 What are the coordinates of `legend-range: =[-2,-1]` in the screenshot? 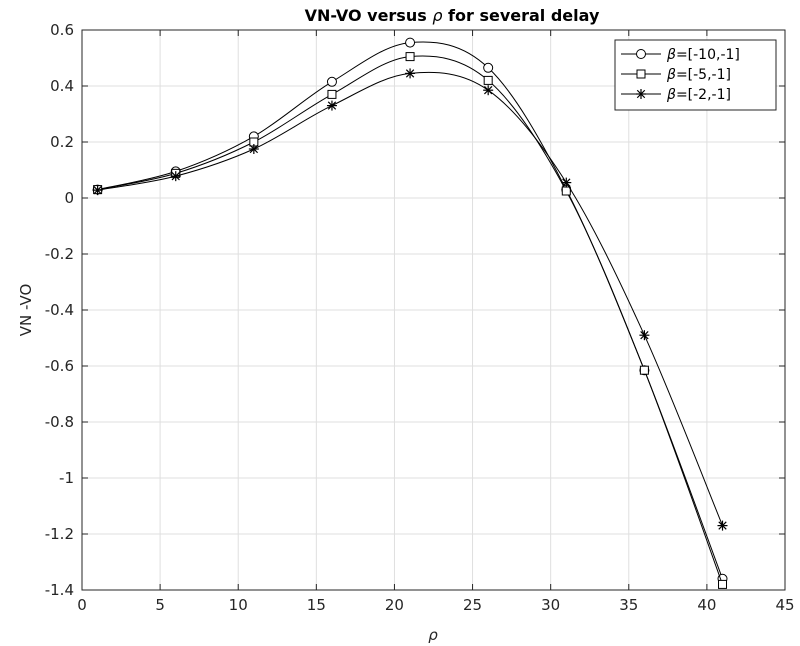 It's located at (703, 95).